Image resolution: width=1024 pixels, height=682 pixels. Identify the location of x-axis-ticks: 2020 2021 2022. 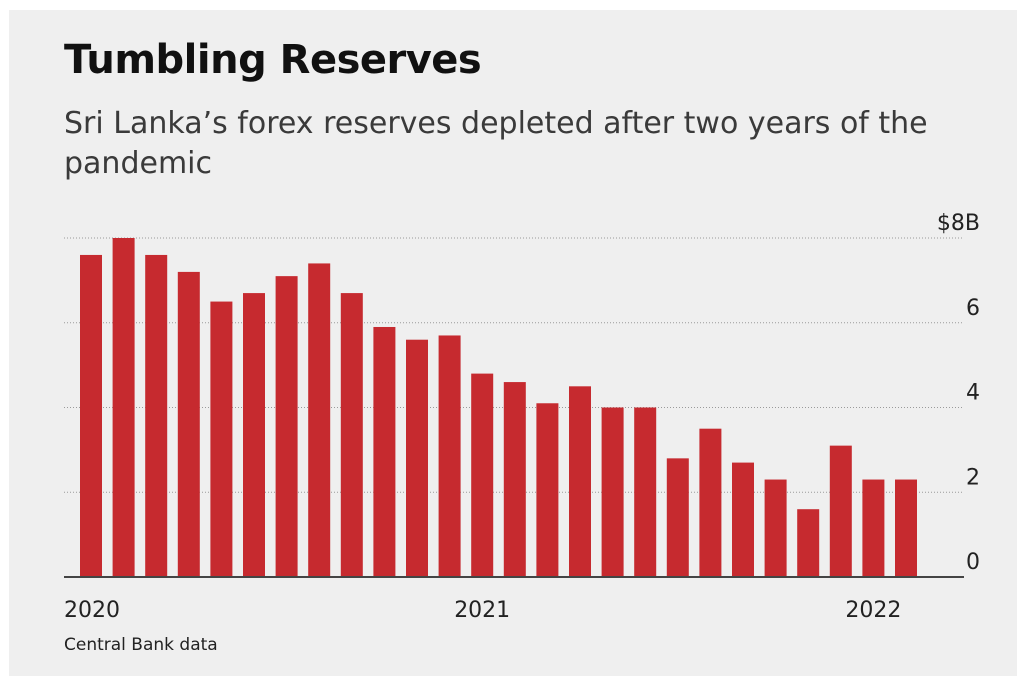
(482, 610).